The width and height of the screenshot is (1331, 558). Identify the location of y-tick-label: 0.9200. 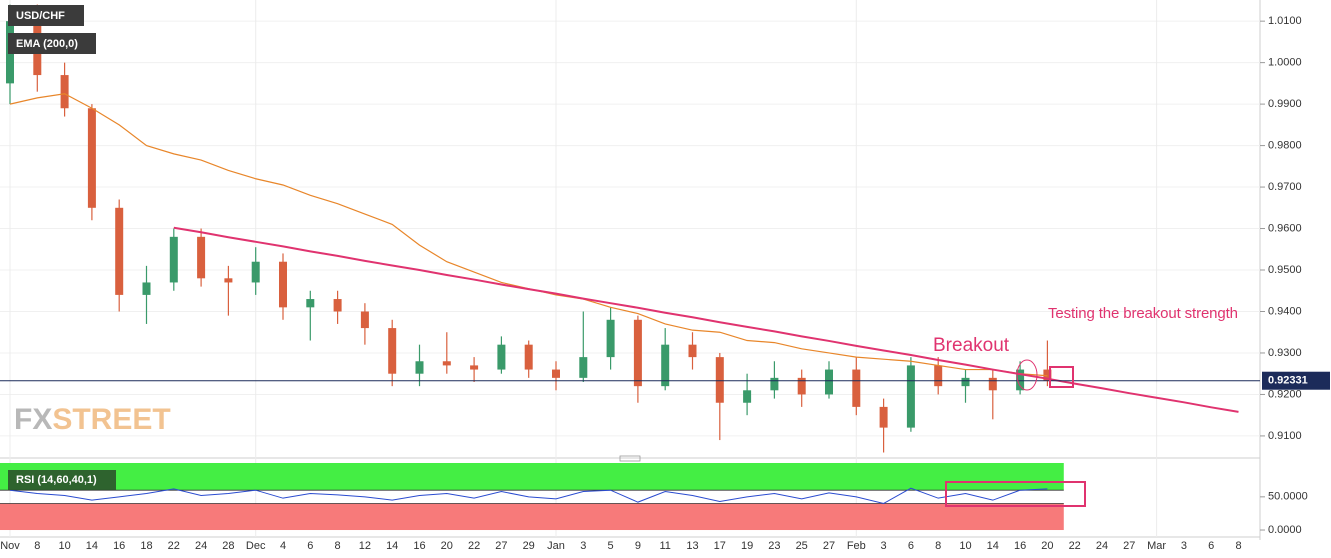
(1285, 394).